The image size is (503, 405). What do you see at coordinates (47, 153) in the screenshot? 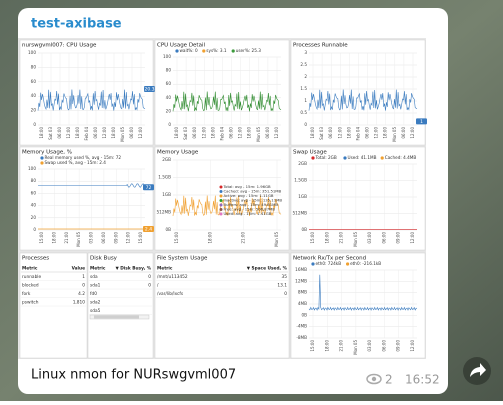
I see `widget-title: Memory Usage, %` at bounding box center [47, 153].